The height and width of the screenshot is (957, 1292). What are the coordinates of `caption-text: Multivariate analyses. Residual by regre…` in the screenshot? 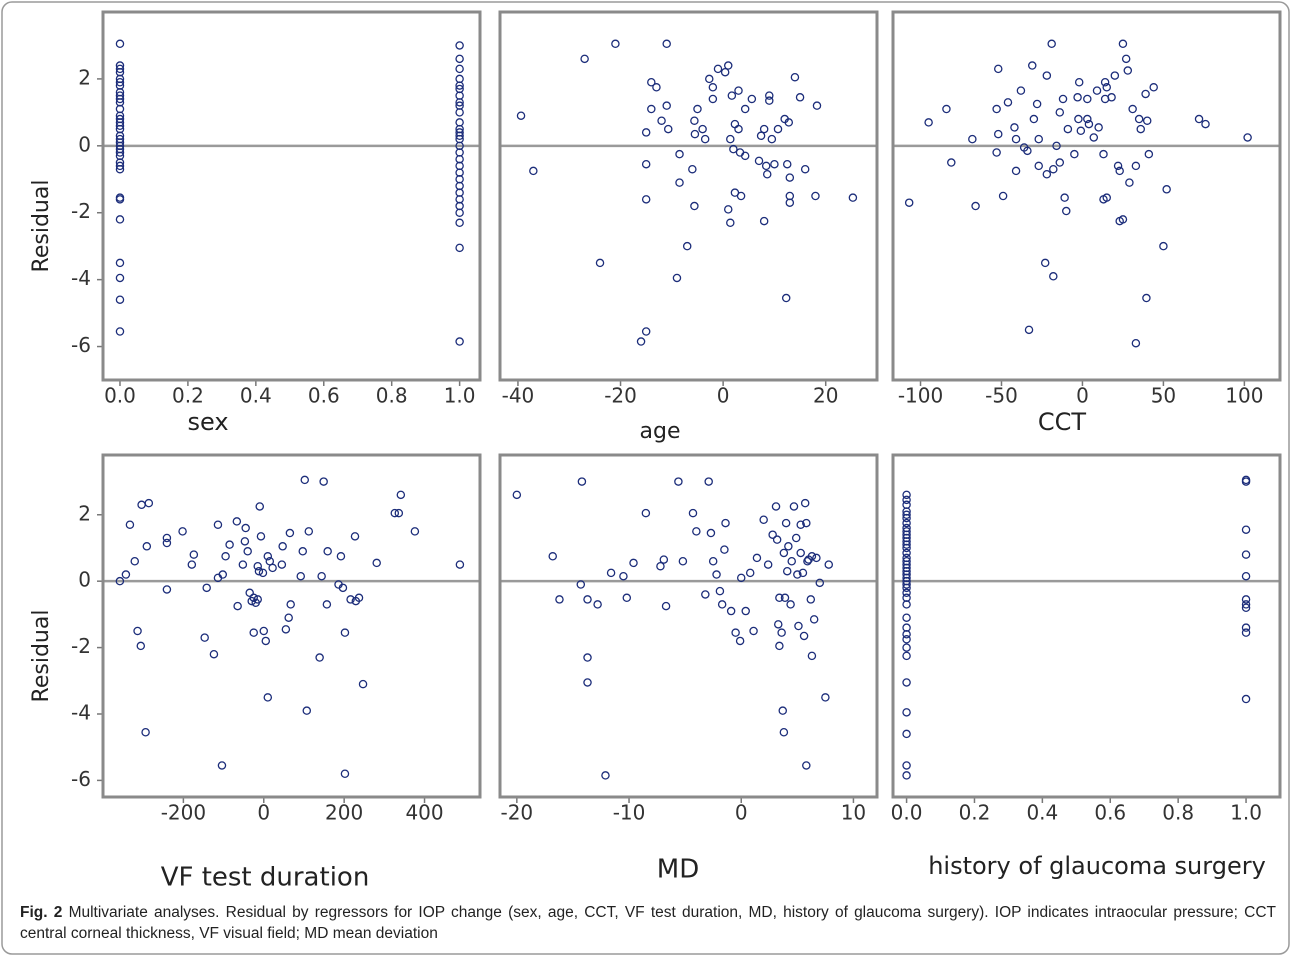 It's located at (648, 923).